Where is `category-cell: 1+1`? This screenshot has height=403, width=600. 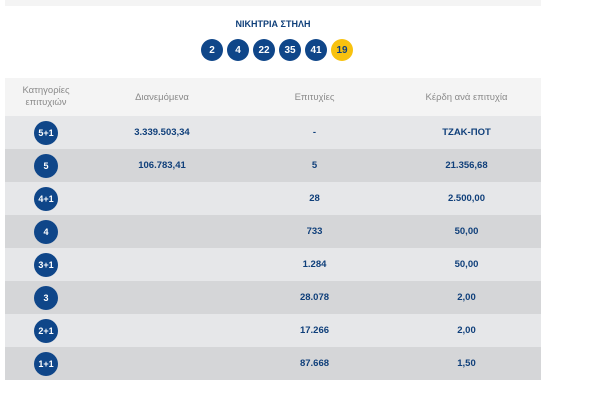 category-cell: 1+1 is located at coordinates (46, 363).